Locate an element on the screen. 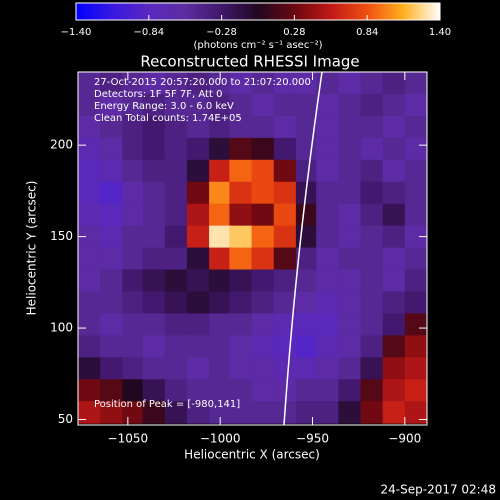  colorbar-tick-label: 0.28 is located at coordinates (294, 32).